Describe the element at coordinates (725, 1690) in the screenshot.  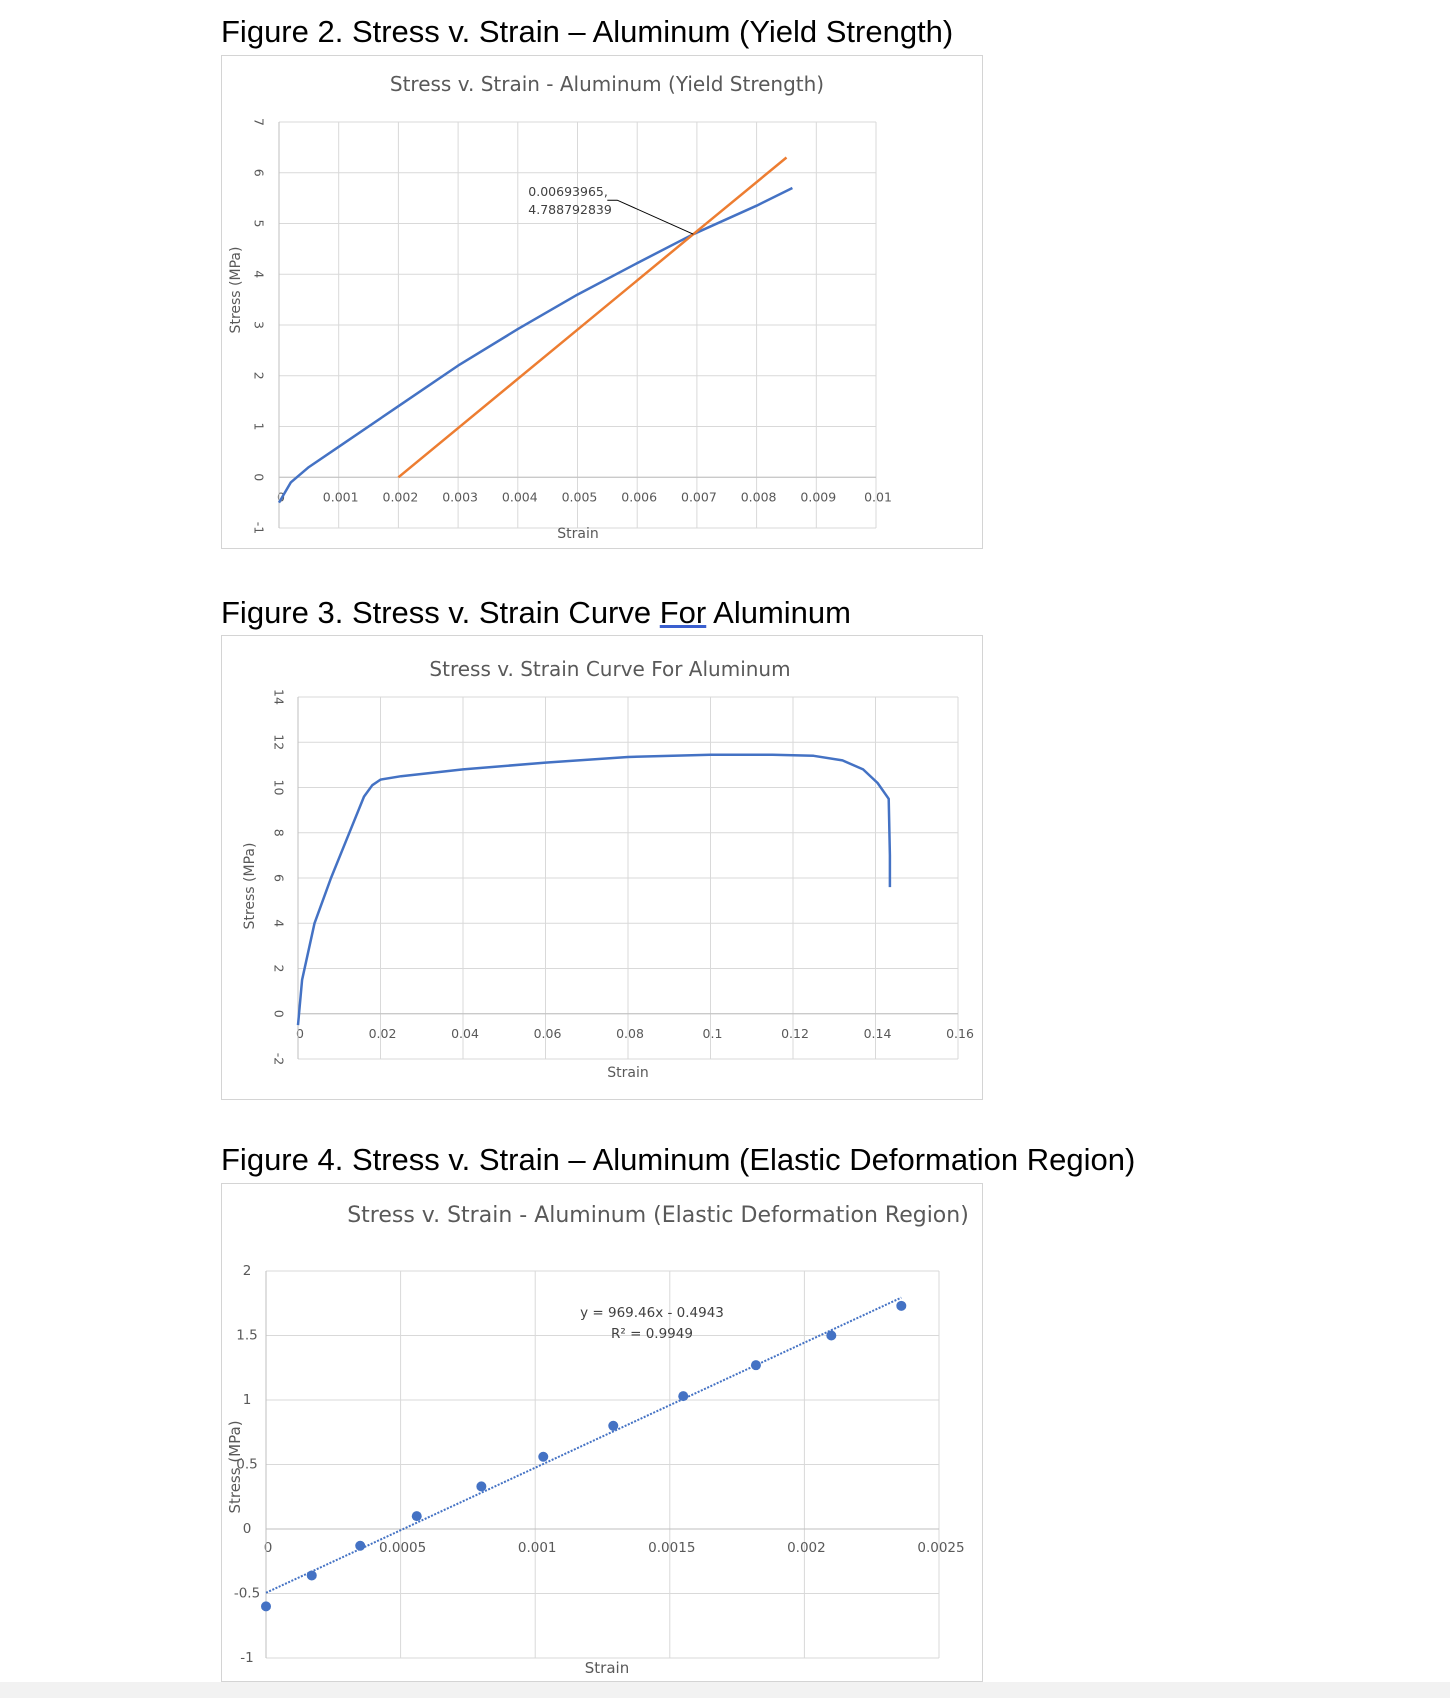
I see `page-bottom-strip` at that location.